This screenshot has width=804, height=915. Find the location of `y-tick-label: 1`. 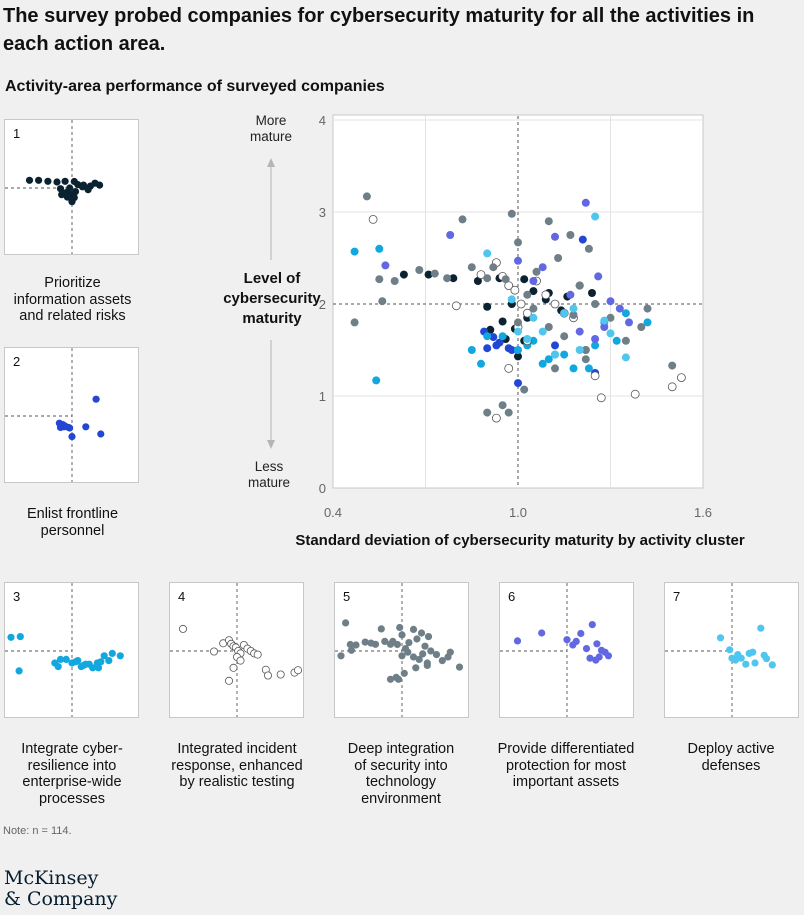

y-tick-label: 1 is located at coordinates (322, 396).